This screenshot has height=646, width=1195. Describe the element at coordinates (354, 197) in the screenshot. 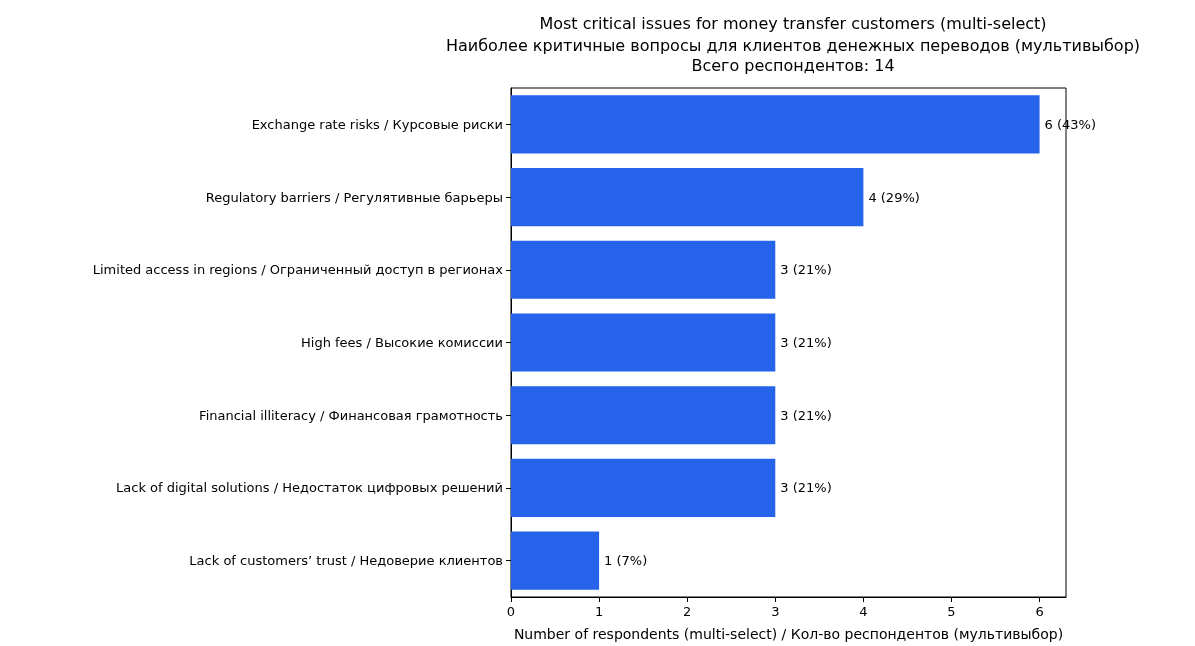

I see `y-tick-label: Regulatory barriers / Регулятивные барьеры` at that location.